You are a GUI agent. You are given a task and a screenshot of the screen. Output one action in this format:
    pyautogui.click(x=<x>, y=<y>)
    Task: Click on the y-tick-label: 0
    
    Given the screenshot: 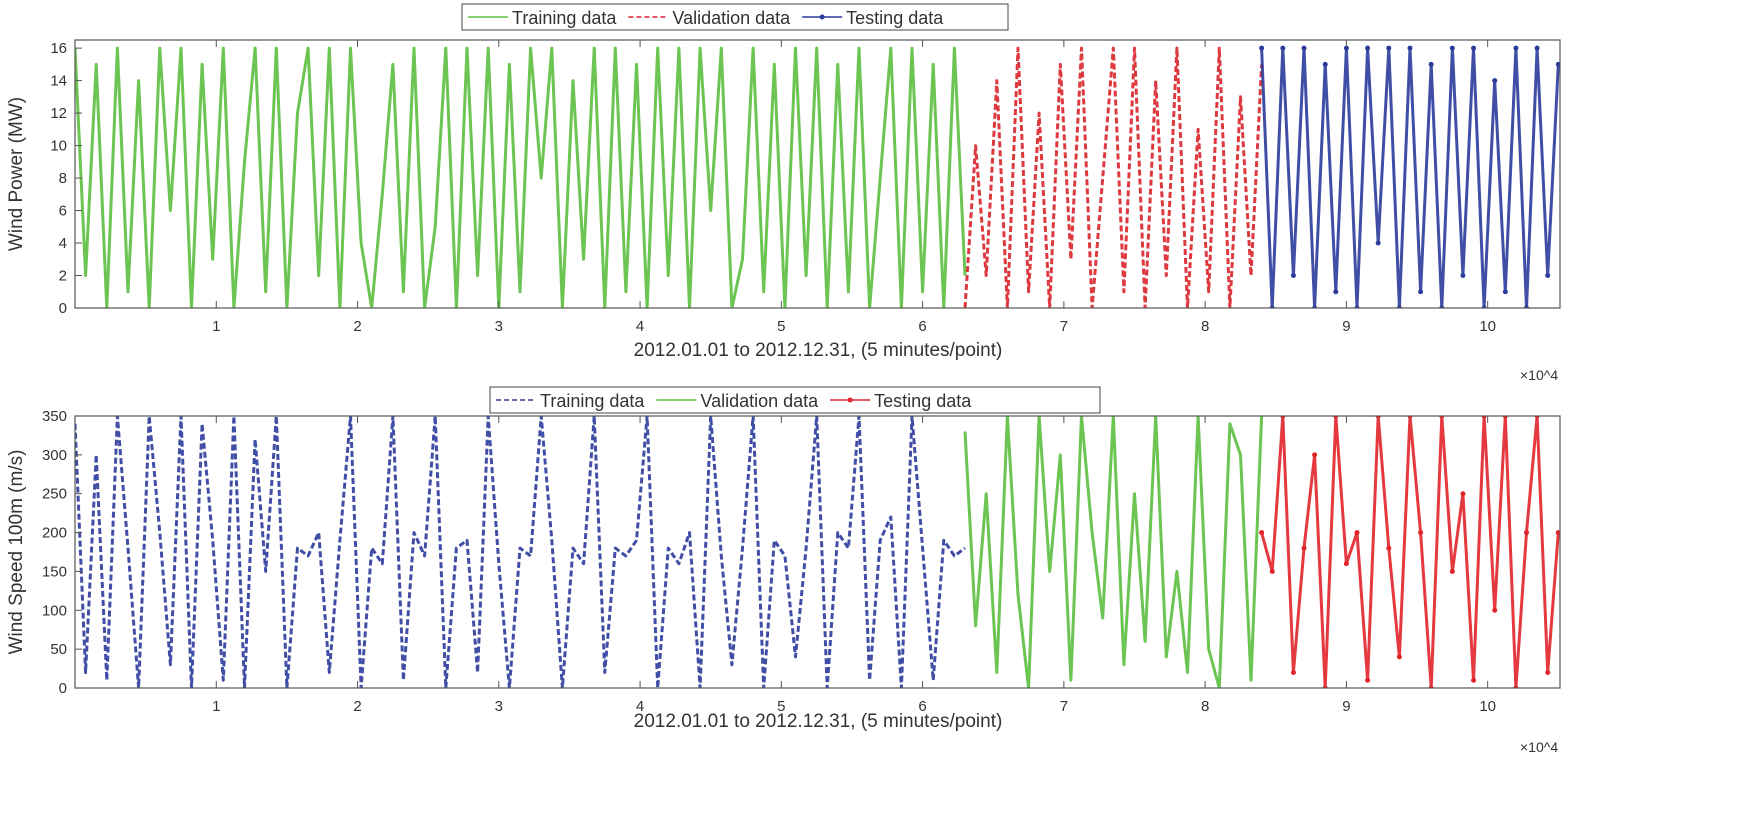 What is the action you would take?
    pyautogui.click(x=63, y=688)
    